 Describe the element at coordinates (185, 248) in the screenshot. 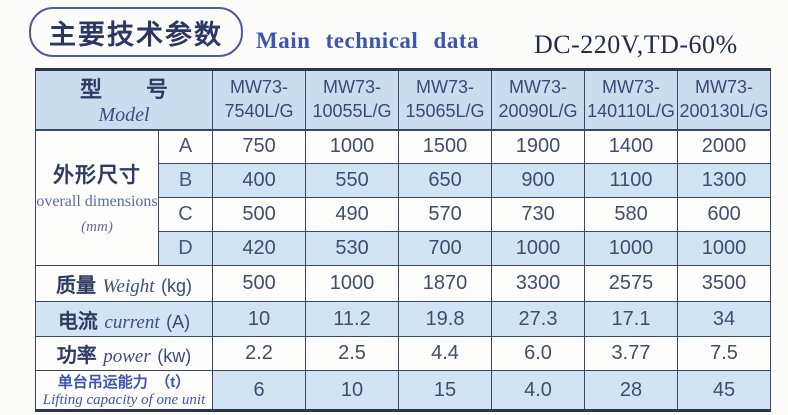

I see `dim-key-D: D` at that location.